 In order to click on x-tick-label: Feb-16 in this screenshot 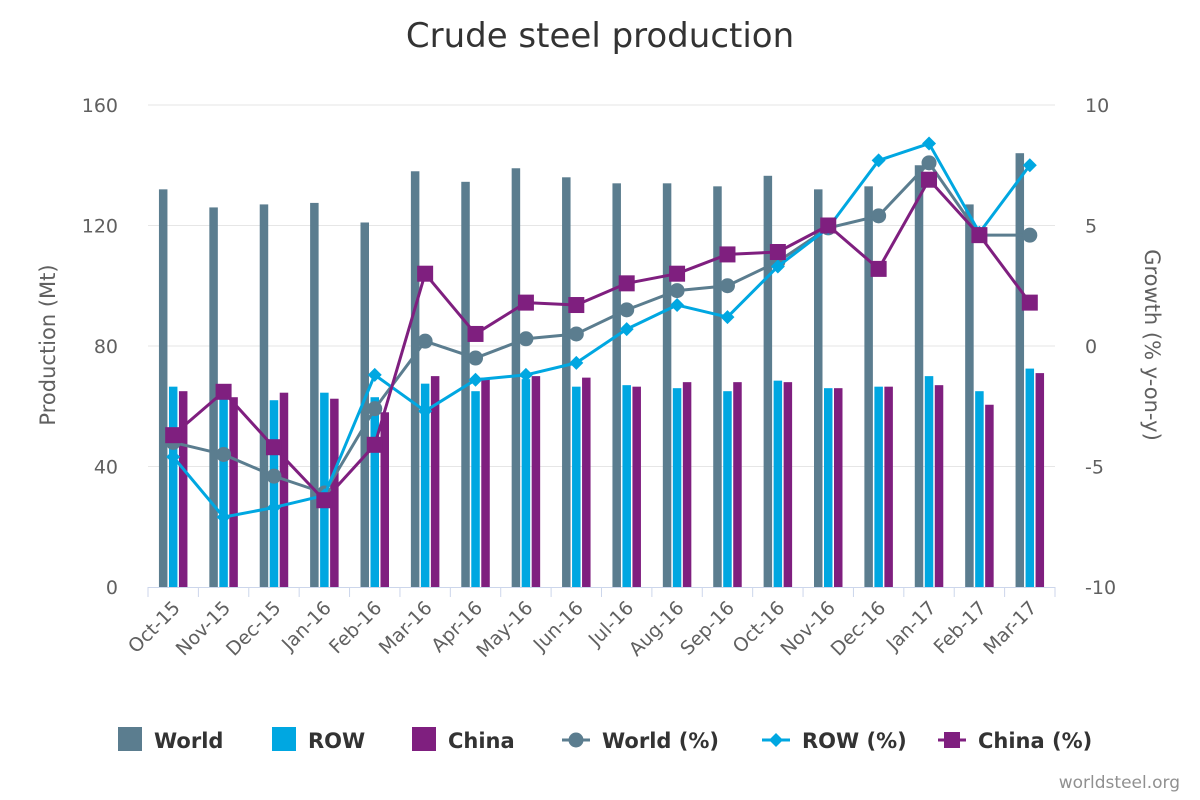, I will do `click(355, 627)`.